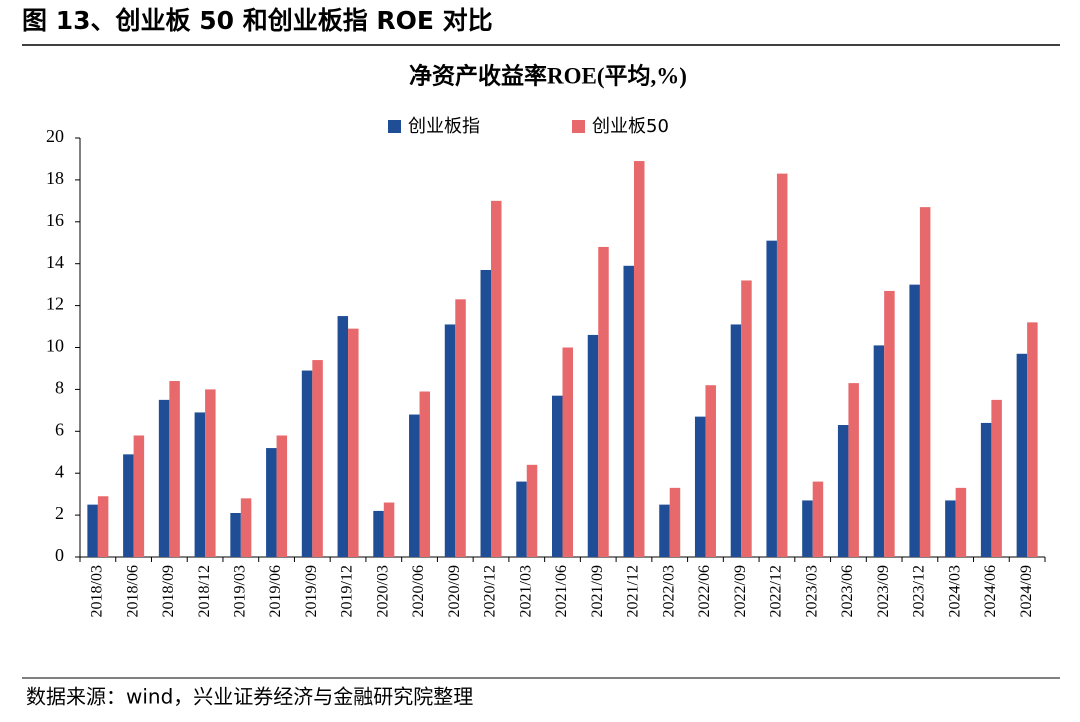 This screenshot has width=1080, height=722. What do you see at coordinates (55, 262) in the screenshot?
I see `y-tick-label: 14` at bounding box center [55, 262].